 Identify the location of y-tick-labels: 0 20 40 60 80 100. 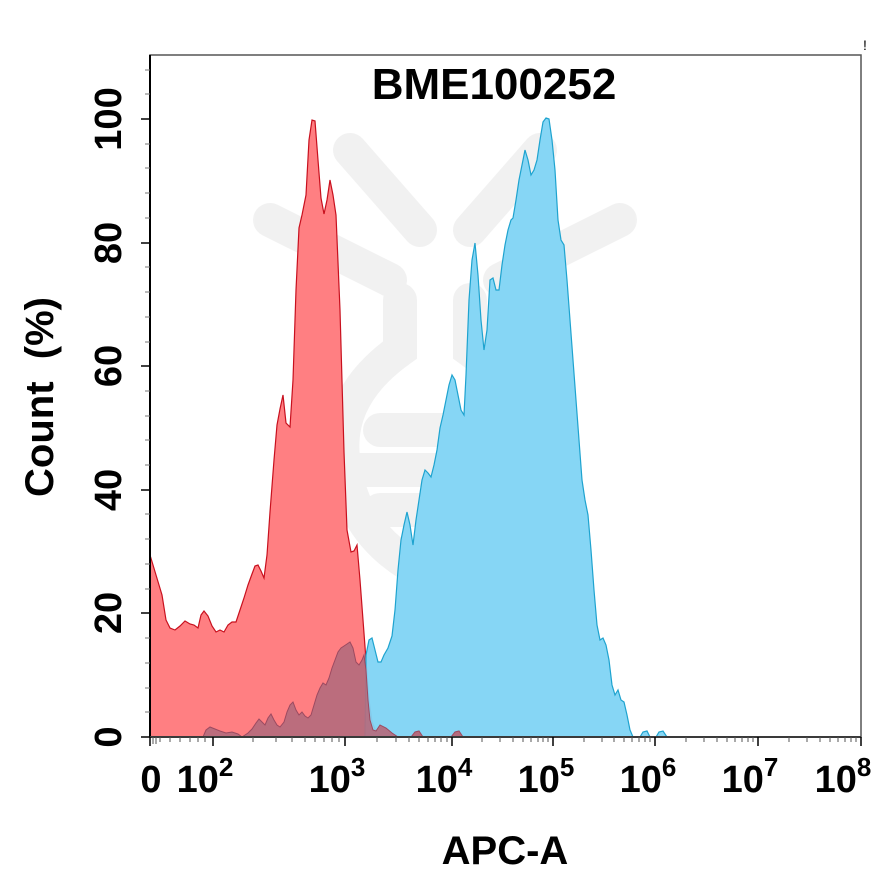
(109, 417).